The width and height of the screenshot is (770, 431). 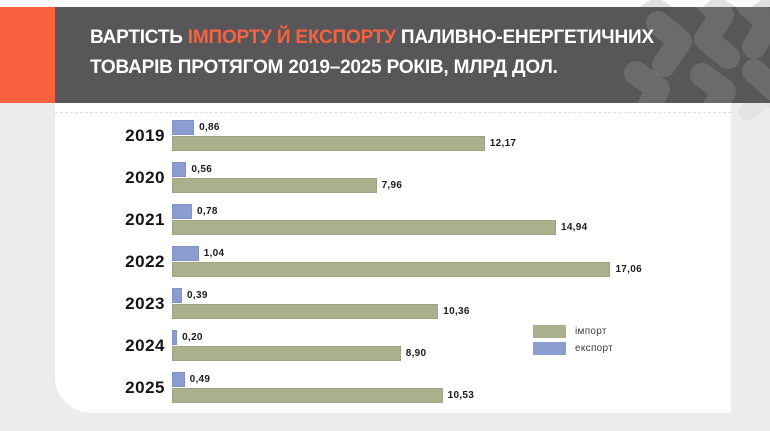 What do you see at coordinates (574, 227) in the screenshot?
I see `import-value-label: 14,94` at bounding box center [574, 227].